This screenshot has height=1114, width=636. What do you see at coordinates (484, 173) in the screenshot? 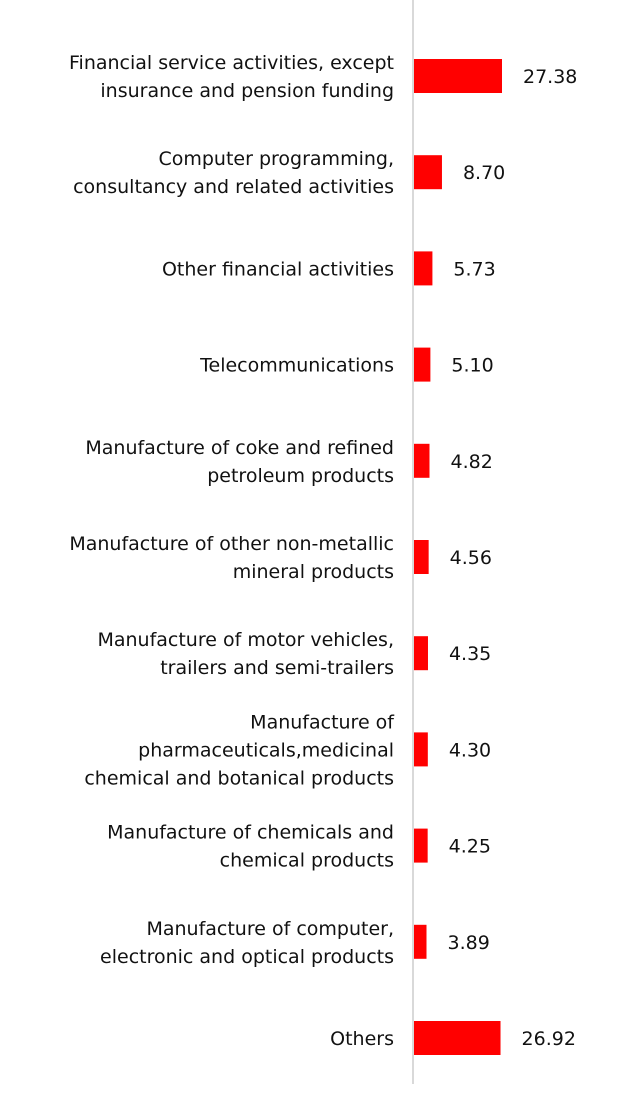
I see `data-label: 8.70` at bounding box center [484, 173].